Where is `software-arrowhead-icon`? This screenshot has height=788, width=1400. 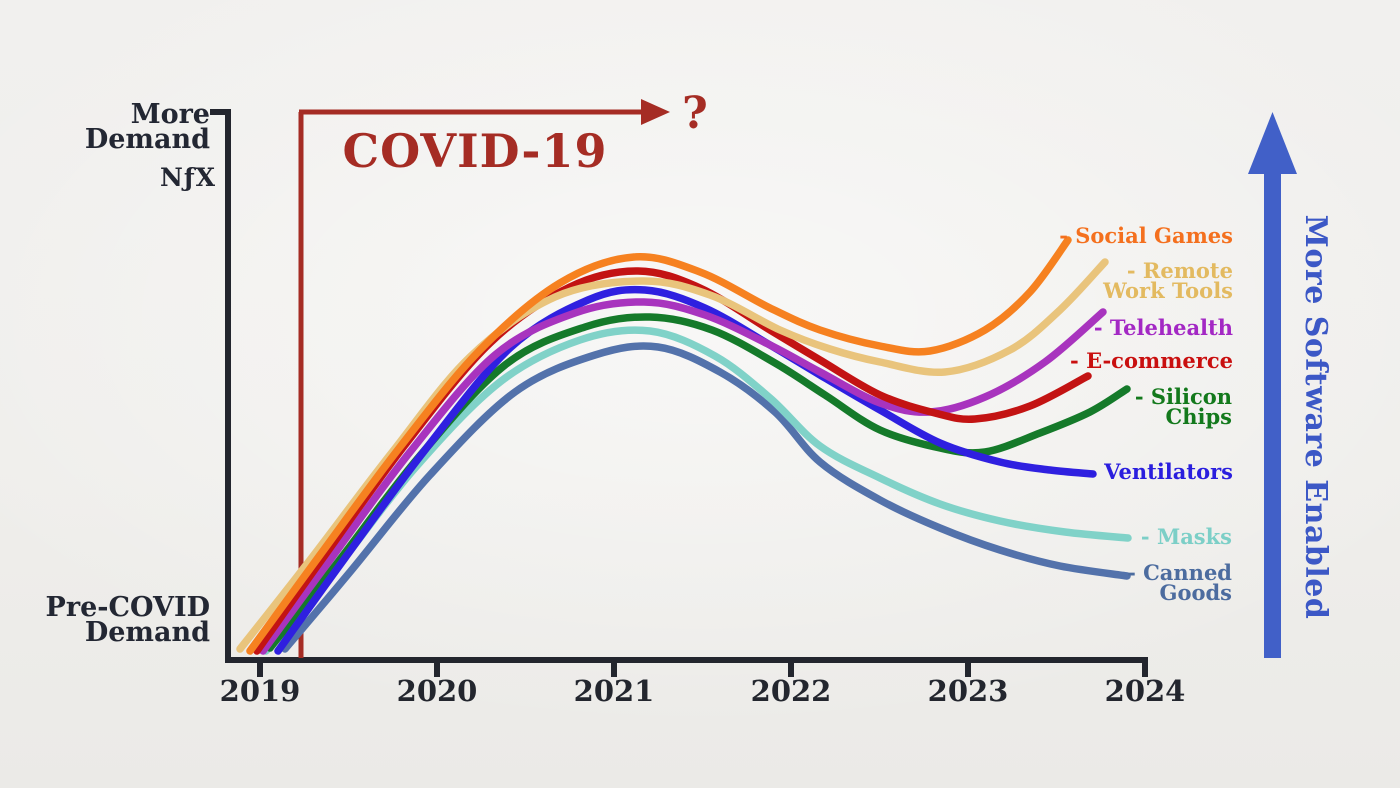 software-arrowhead-icon is located at coordinates (1272, 143).